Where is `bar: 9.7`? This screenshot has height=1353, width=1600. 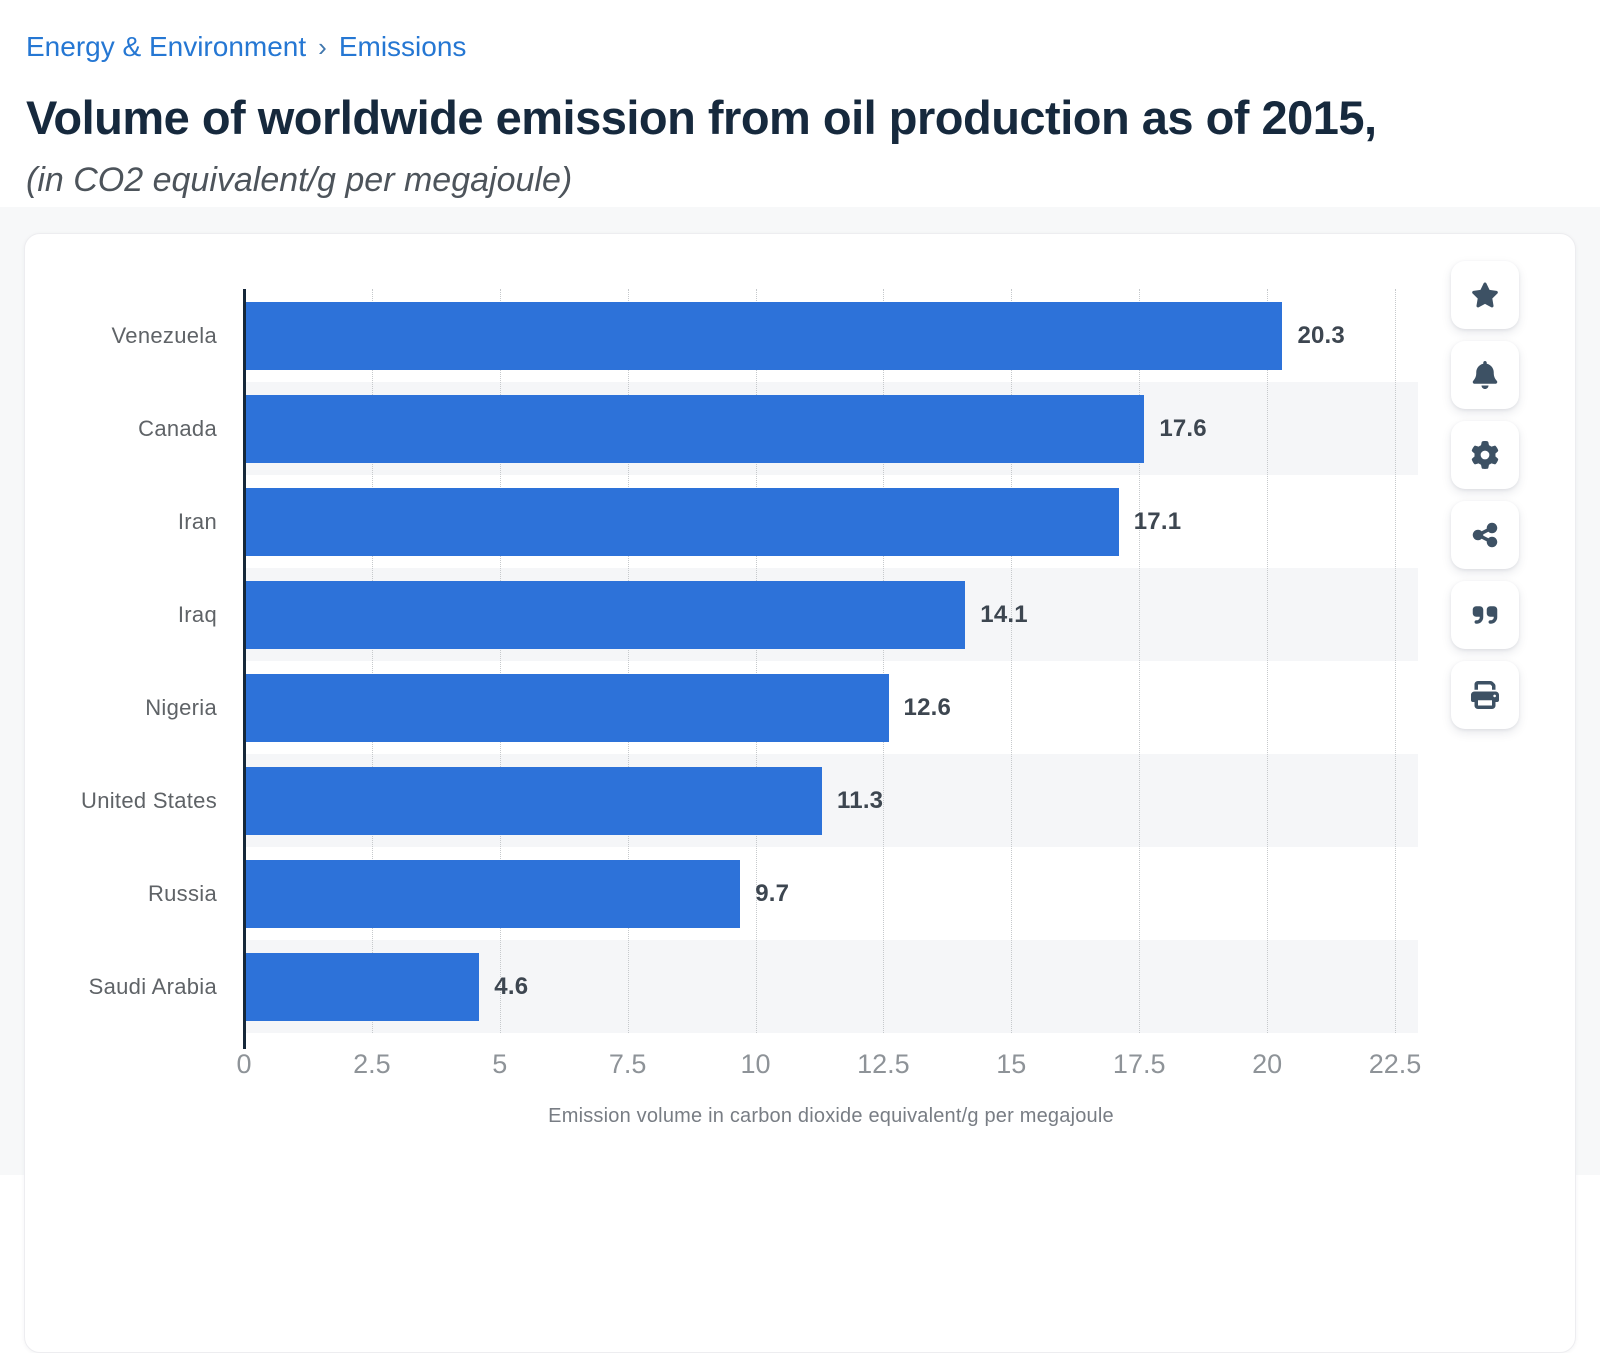
bar: 9.7 is located at coordinates (516, 893).